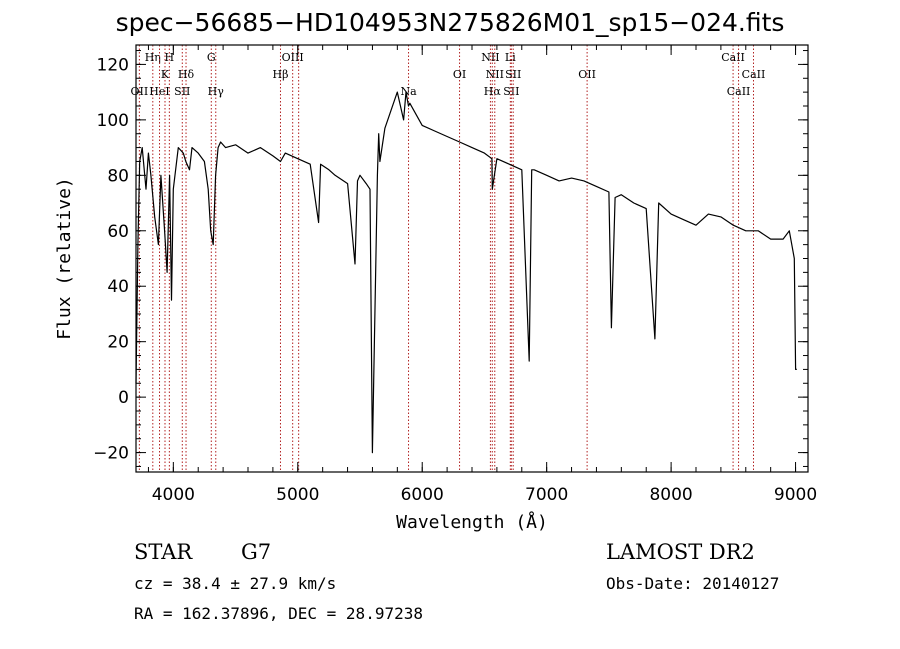  Describe the element at coordinates (408, 91) in the screenshot. I see `line-label-12: Na` at that location.